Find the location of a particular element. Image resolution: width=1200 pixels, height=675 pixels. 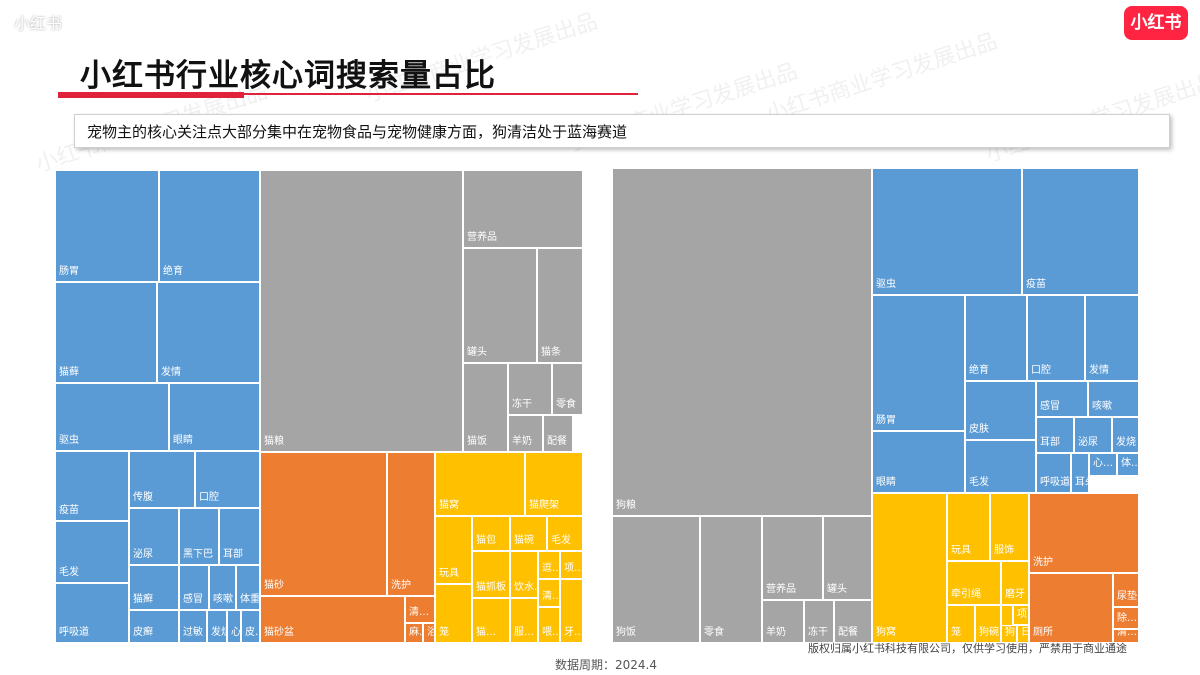

treemap-tile: 猫碗 is located at coordinates (528, 533).